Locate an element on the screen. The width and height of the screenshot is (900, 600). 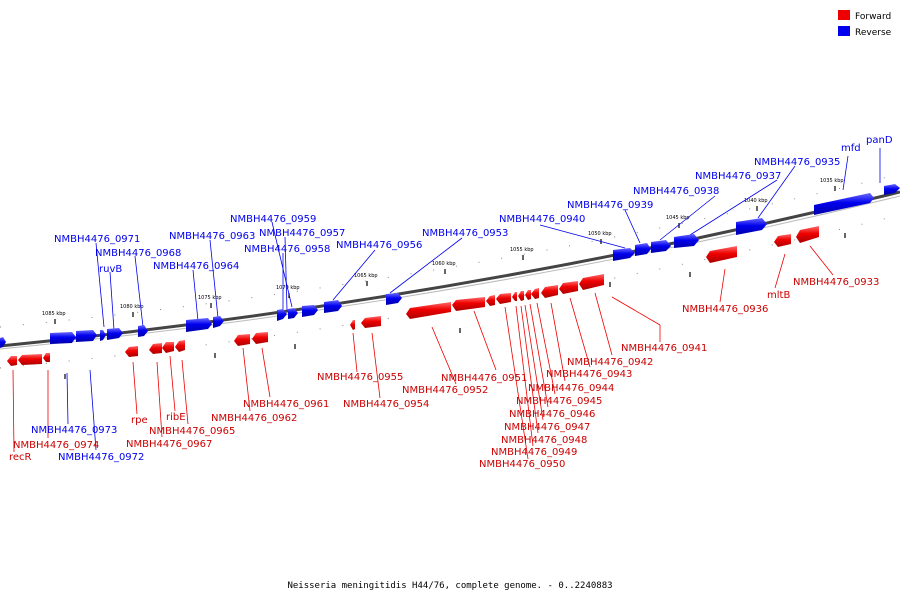
tick-label: 1075 kbp is located at coordinates (210, 298).